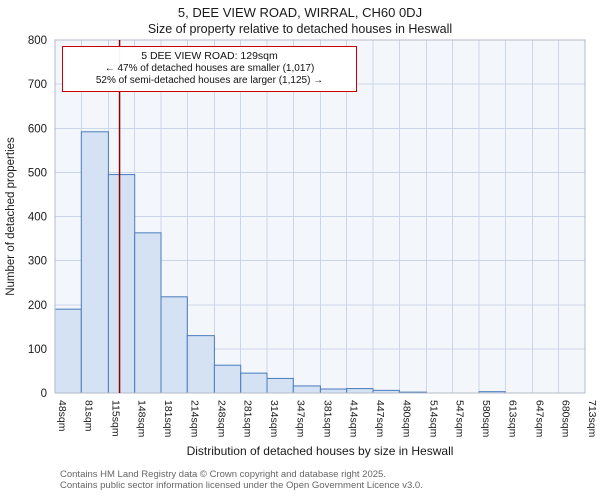 The image size is (600, 500). I want to click on page-title: 5, DEE VIEW ROAD, WIRRAL, CH60 0DJ, so click(300, 12).